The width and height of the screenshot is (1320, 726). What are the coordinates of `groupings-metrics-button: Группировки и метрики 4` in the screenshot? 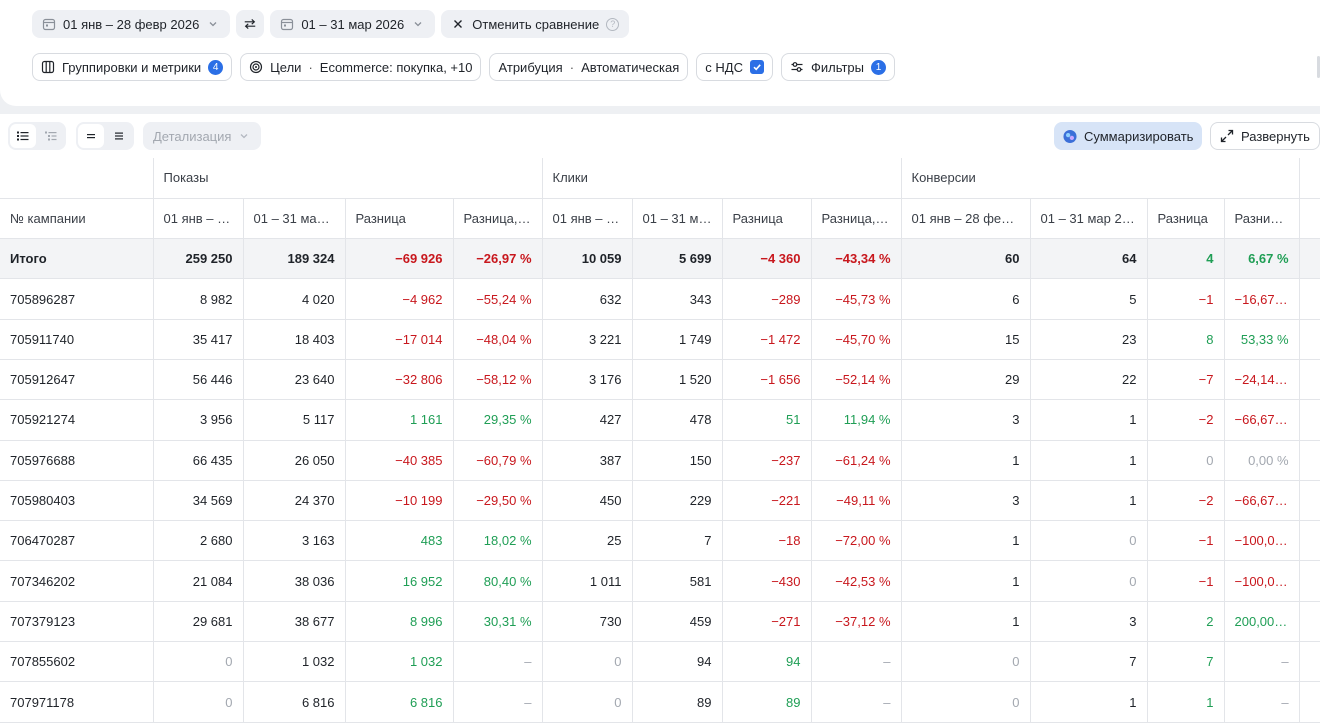 It's located at (132, 67).